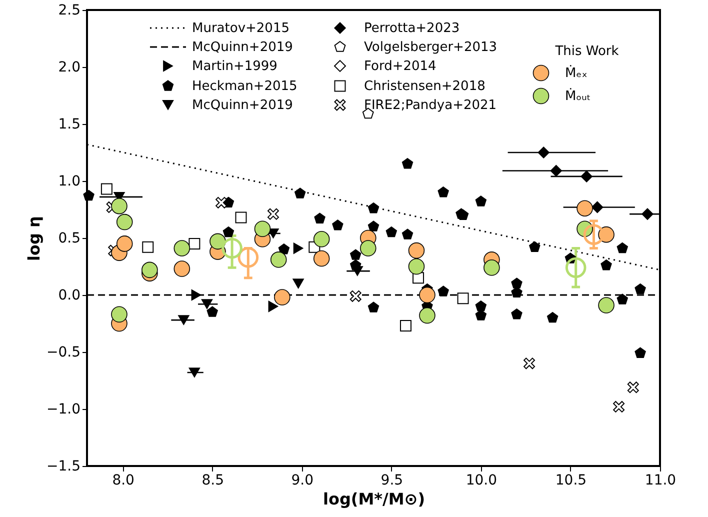  I want to click on y-tick-label: −0.5, so click(63, 352).